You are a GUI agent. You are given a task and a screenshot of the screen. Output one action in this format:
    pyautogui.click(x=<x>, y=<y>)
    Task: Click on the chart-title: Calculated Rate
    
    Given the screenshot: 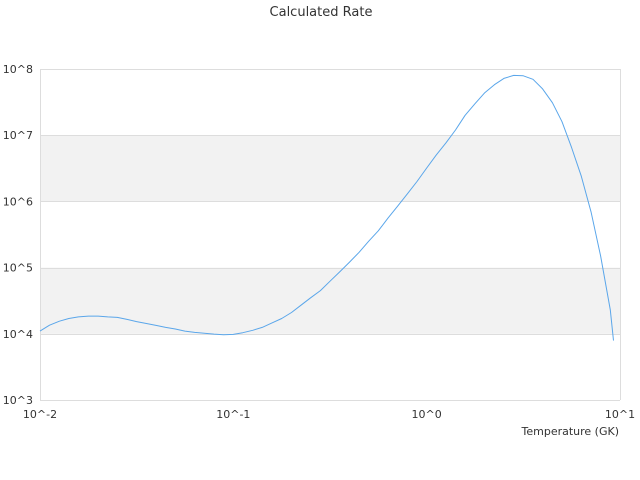 What is the action you would take?
    pyautogui.click(x=321, y=12)
    